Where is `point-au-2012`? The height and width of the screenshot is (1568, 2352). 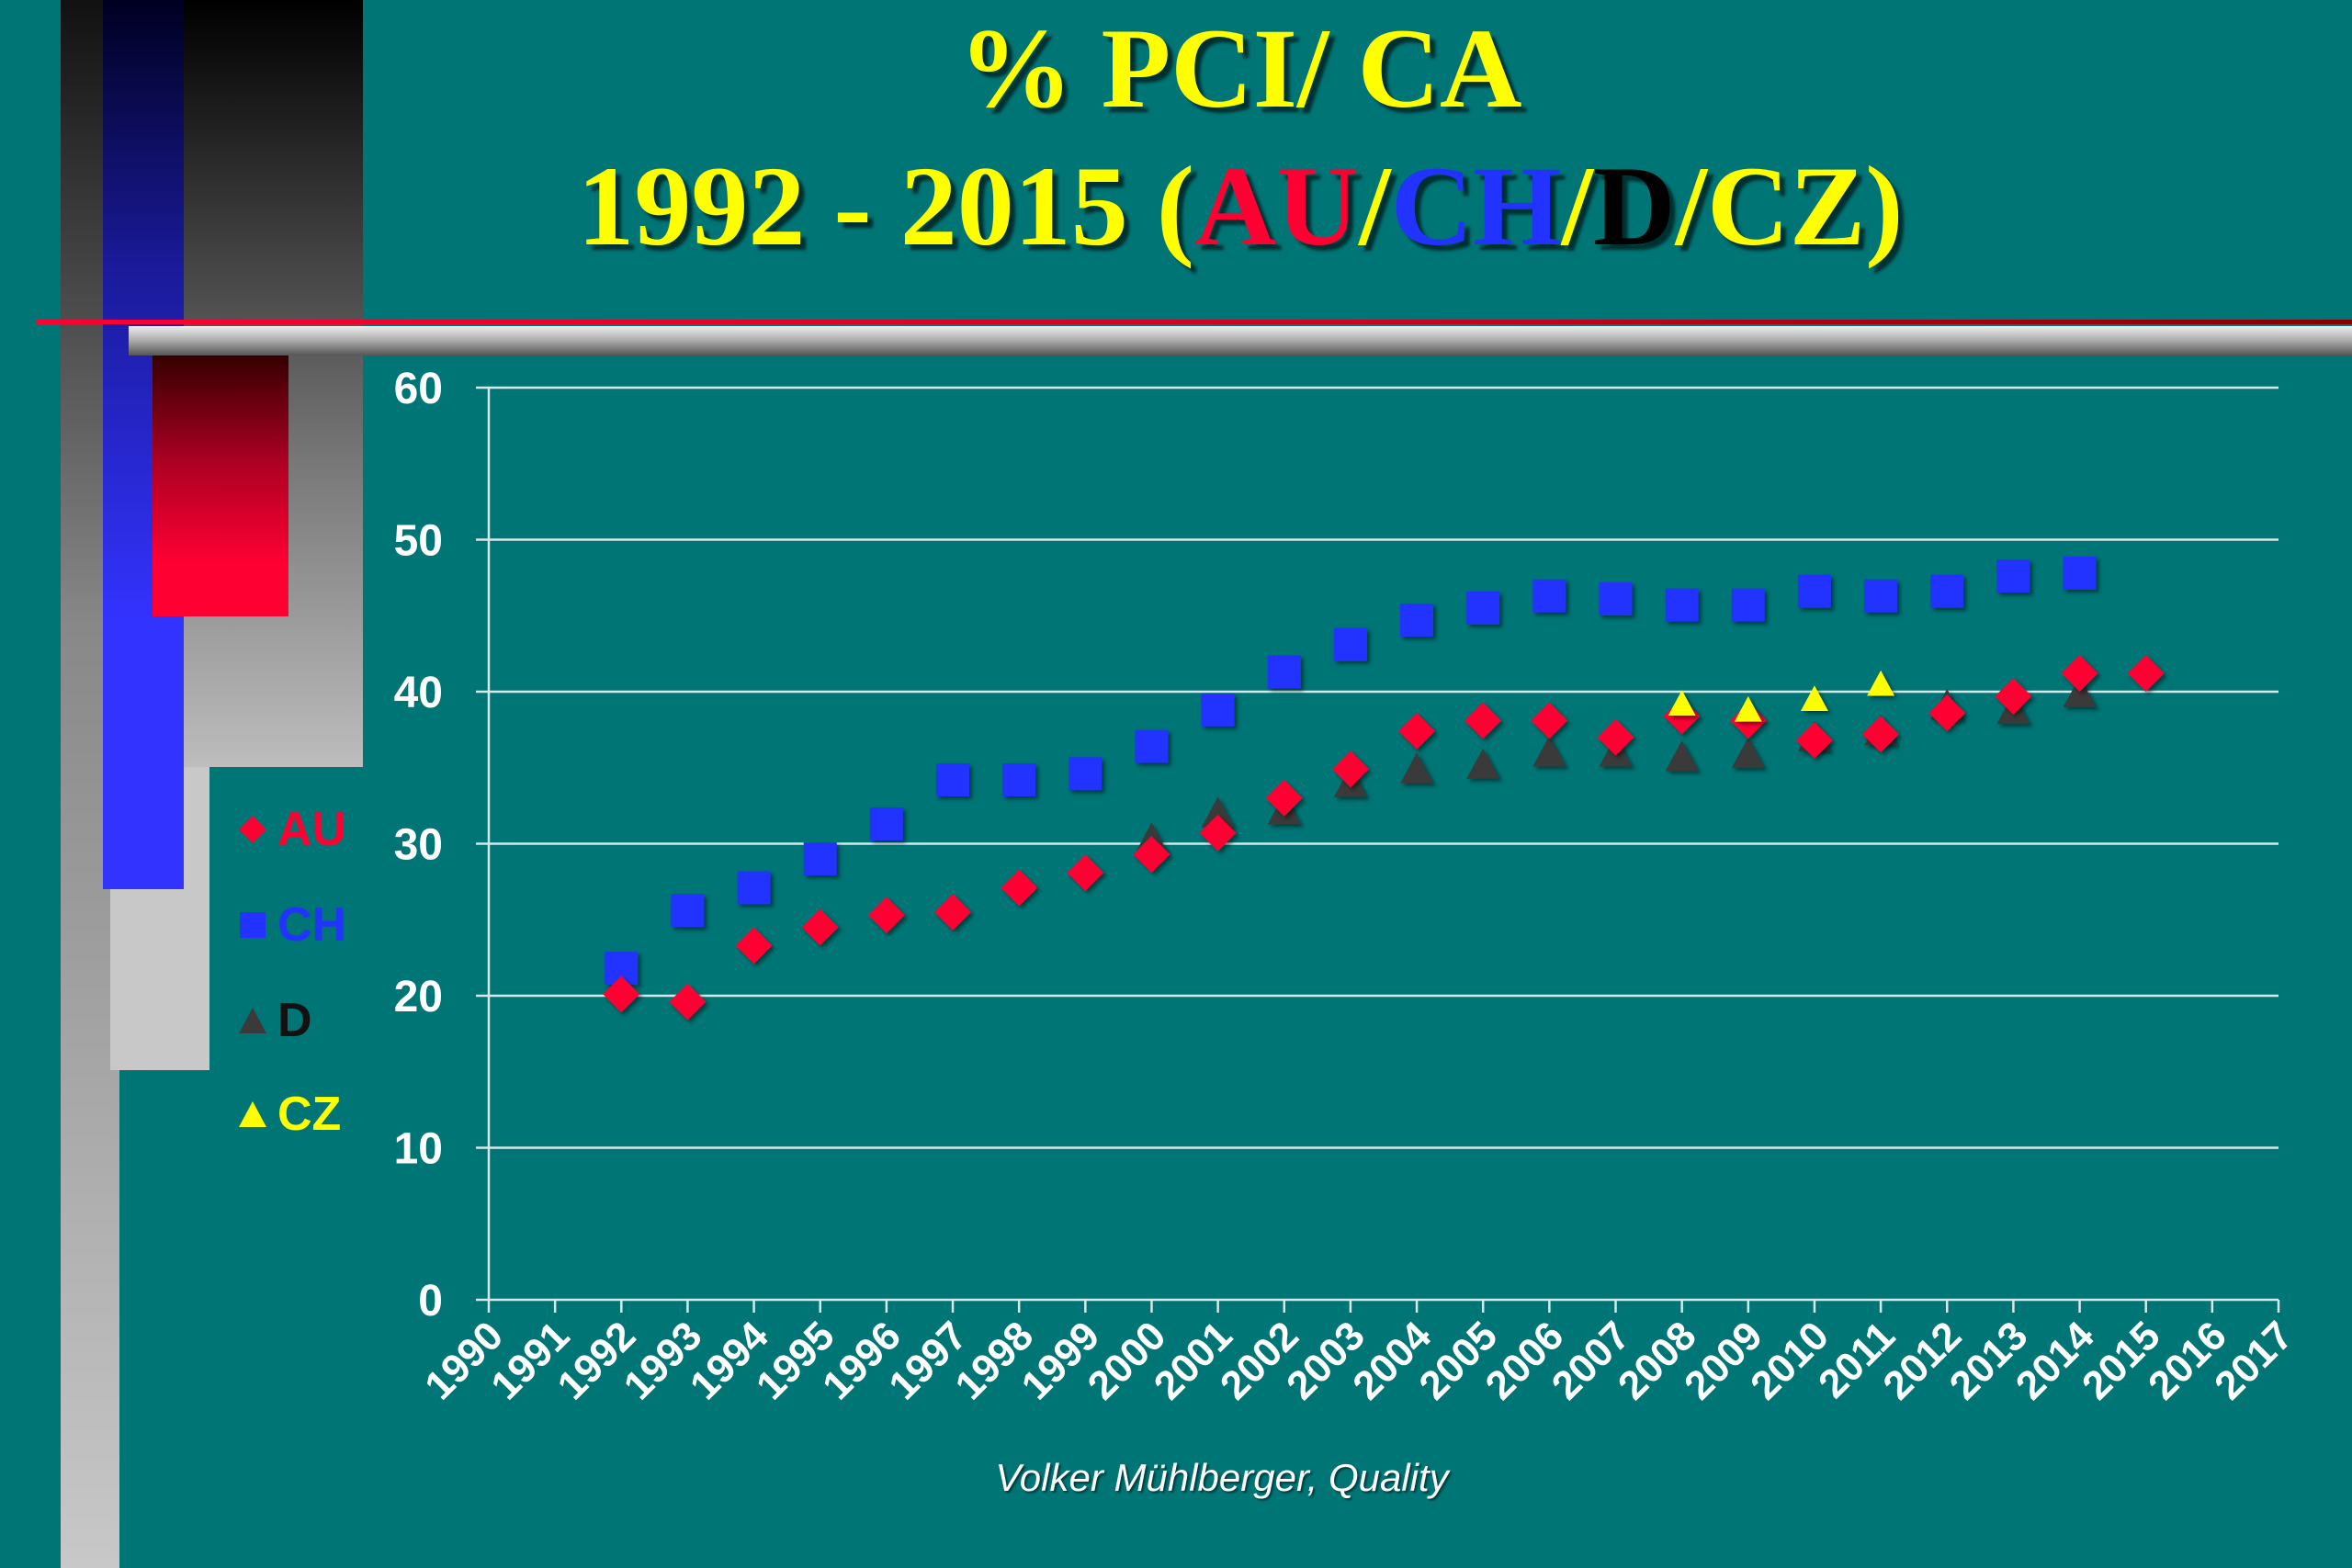 point-au-2012 is located at coordinates (1947, 713).